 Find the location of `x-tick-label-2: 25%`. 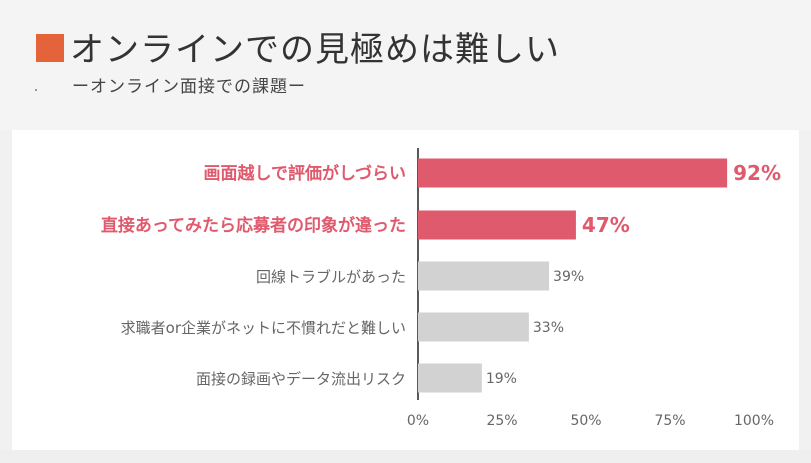

x-tick-label-2: 25% is located at coordinates (501, 421).